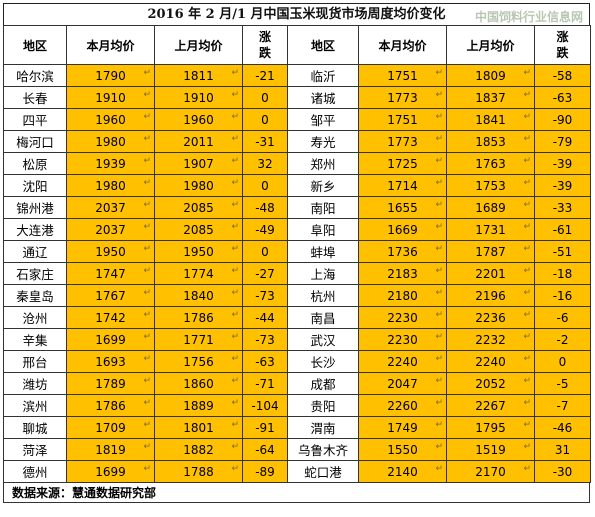 The width and height of the screenshot is (595, 517). I want to click on region-cell: 临沂, so click(323, 75).